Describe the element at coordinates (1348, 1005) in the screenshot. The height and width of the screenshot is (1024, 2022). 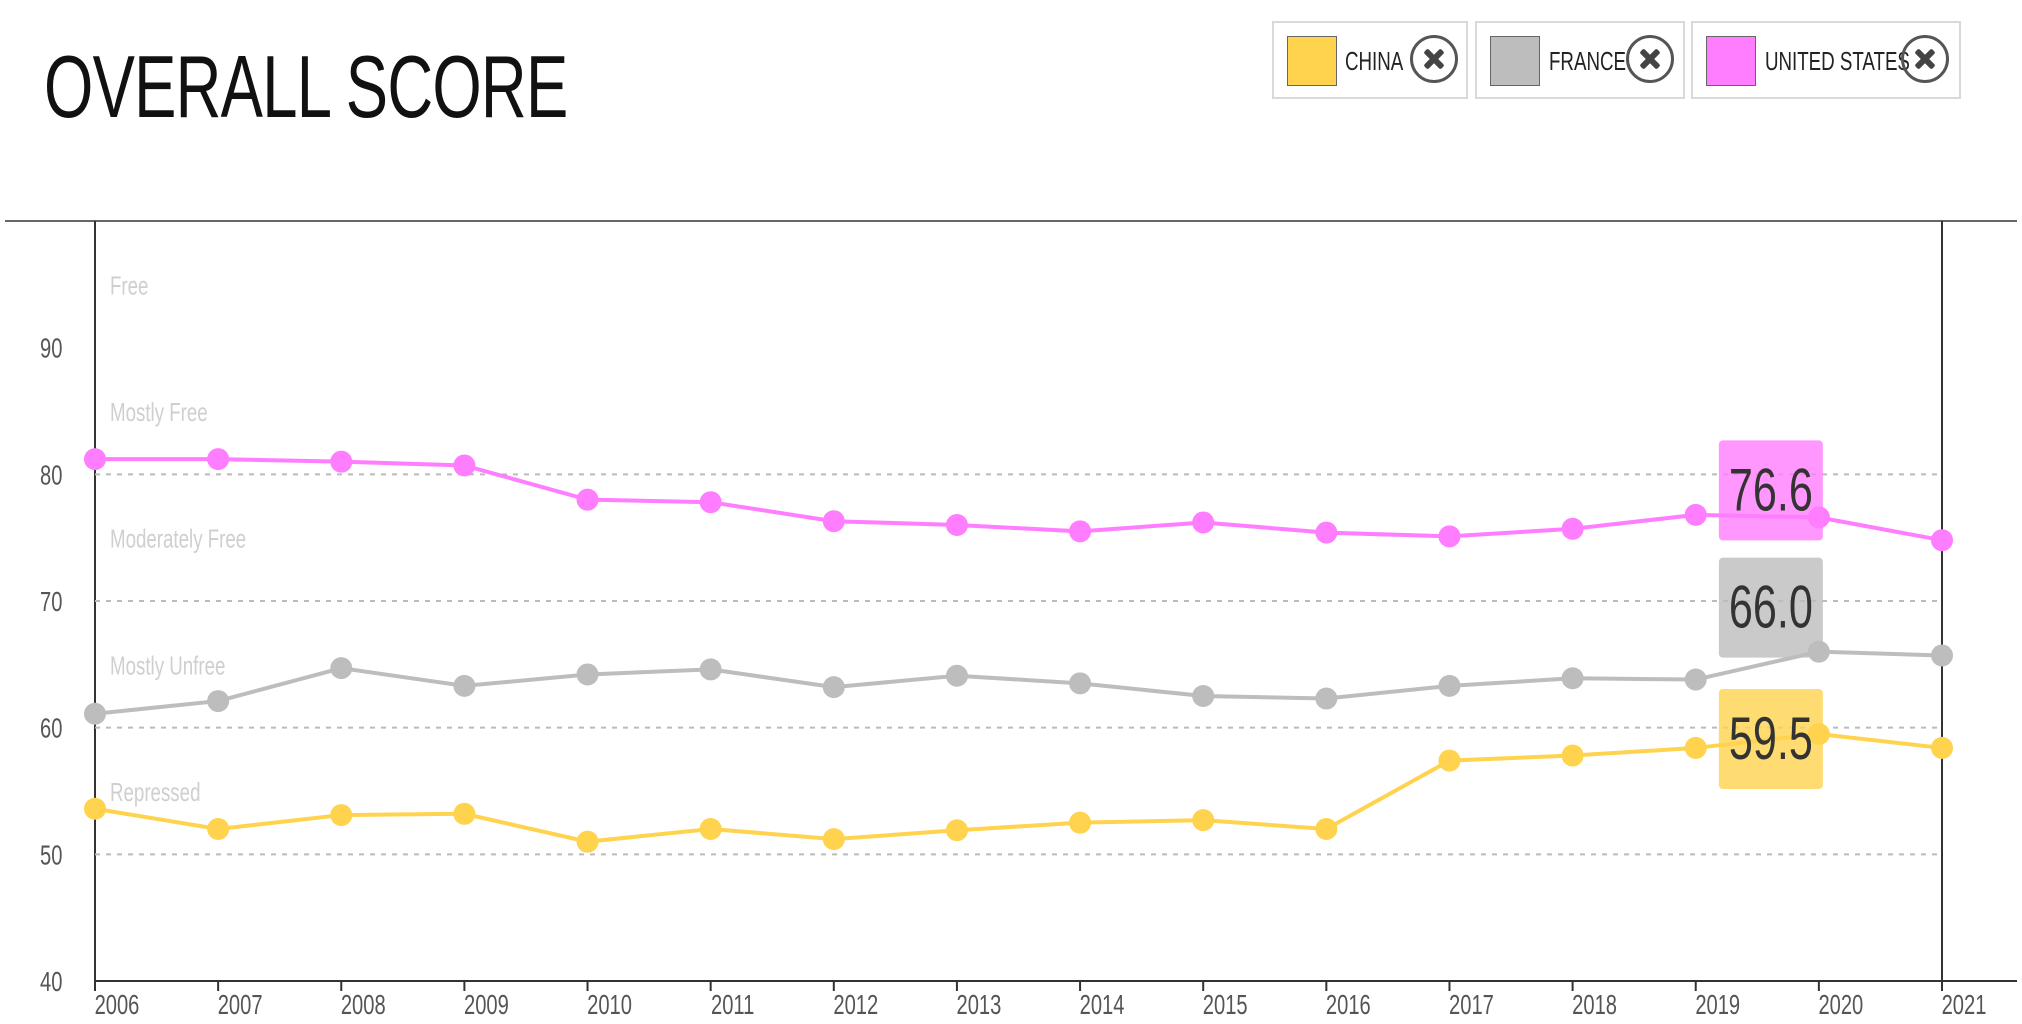
I see `x-tick-label: 2016` at that location.